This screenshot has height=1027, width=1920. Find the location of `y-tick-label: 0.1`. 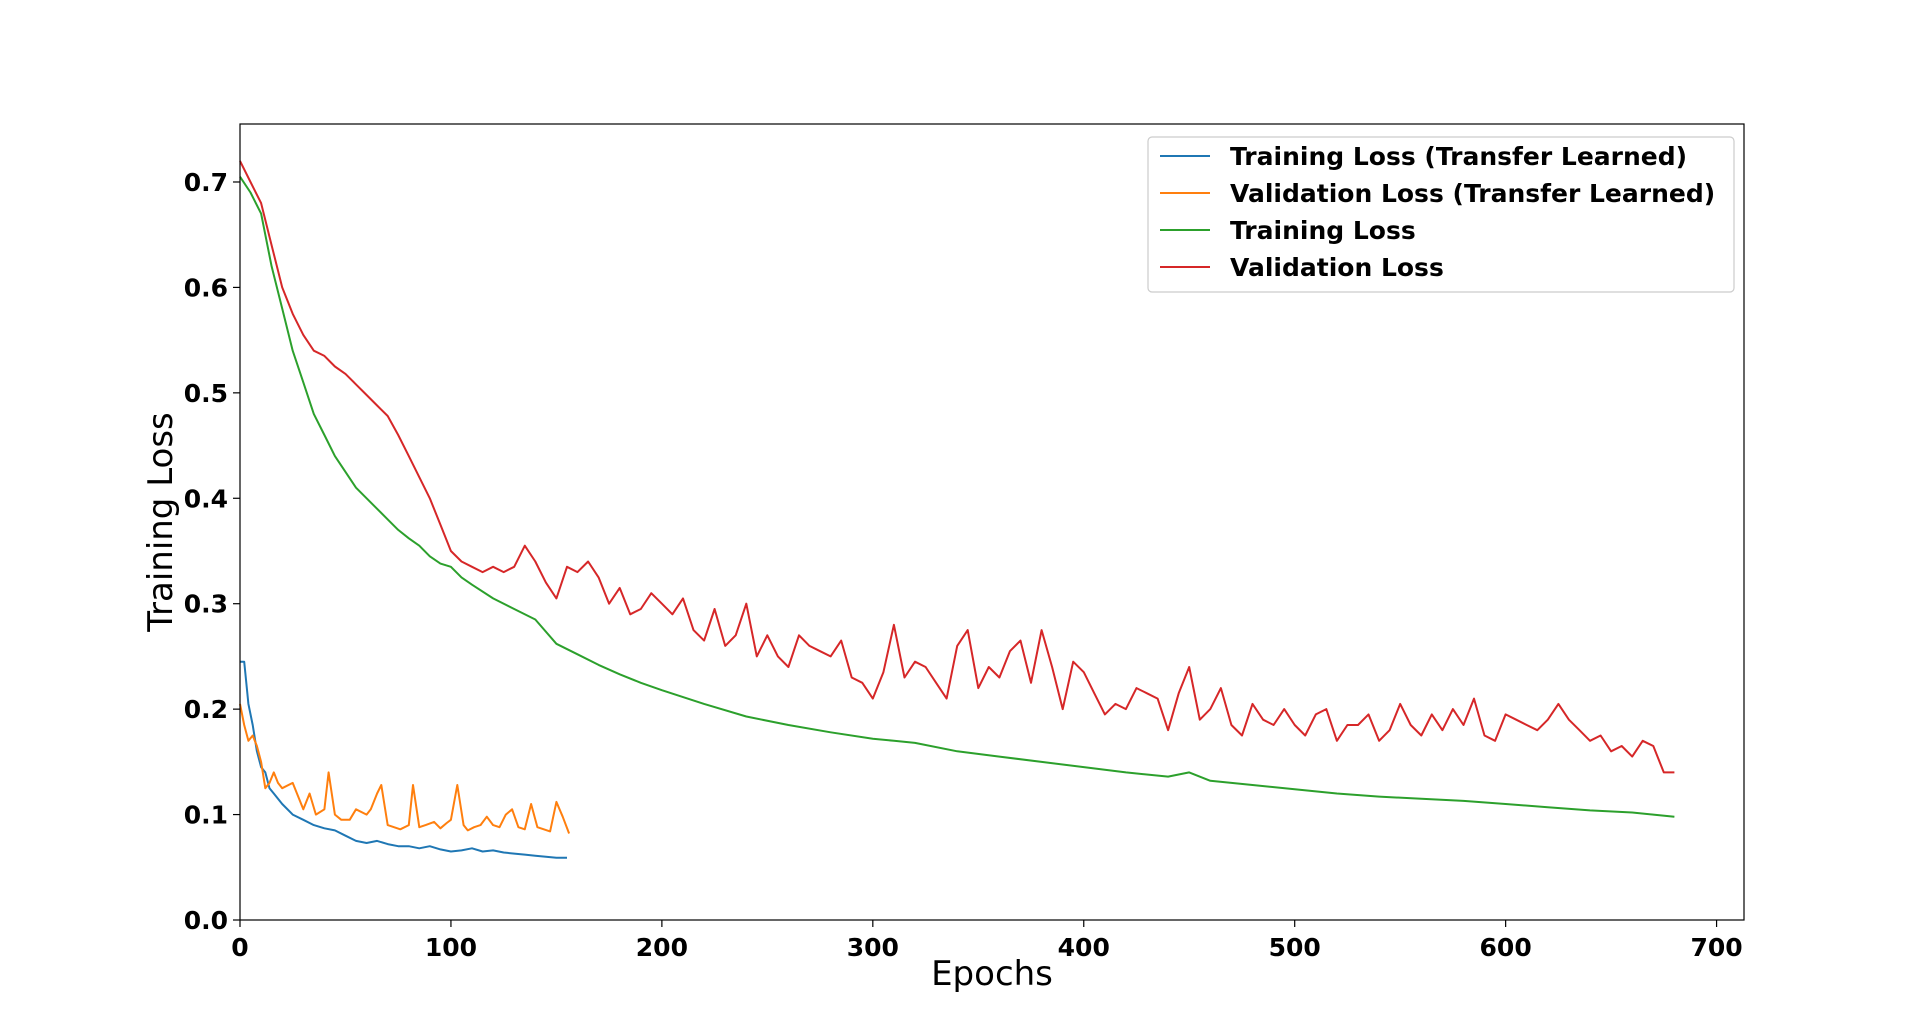

y-tick-label: 0.1 is located at coordinates (206, 815).